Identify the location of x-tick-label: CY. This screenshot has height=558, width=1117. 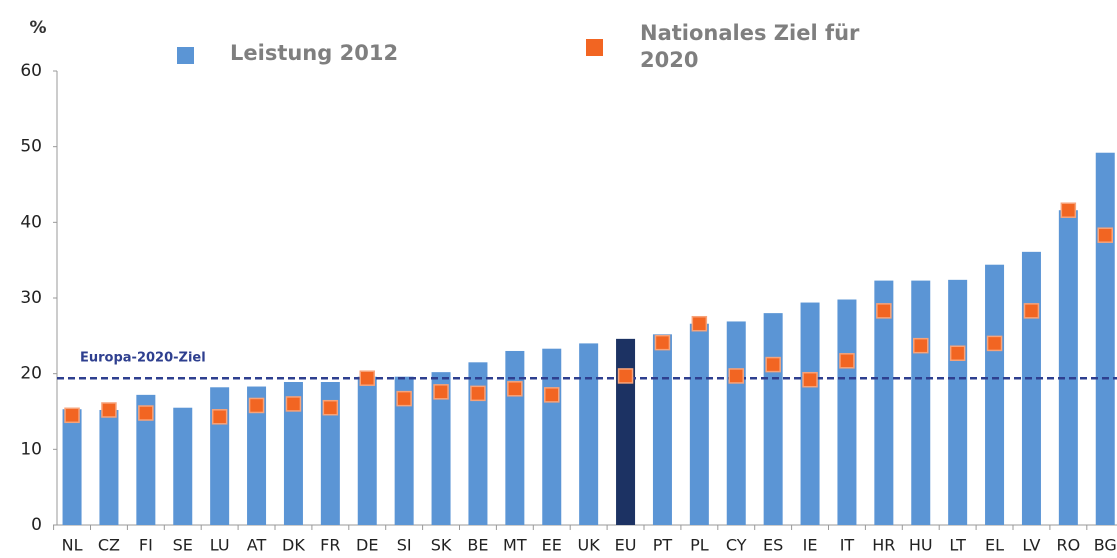
(736, 545).